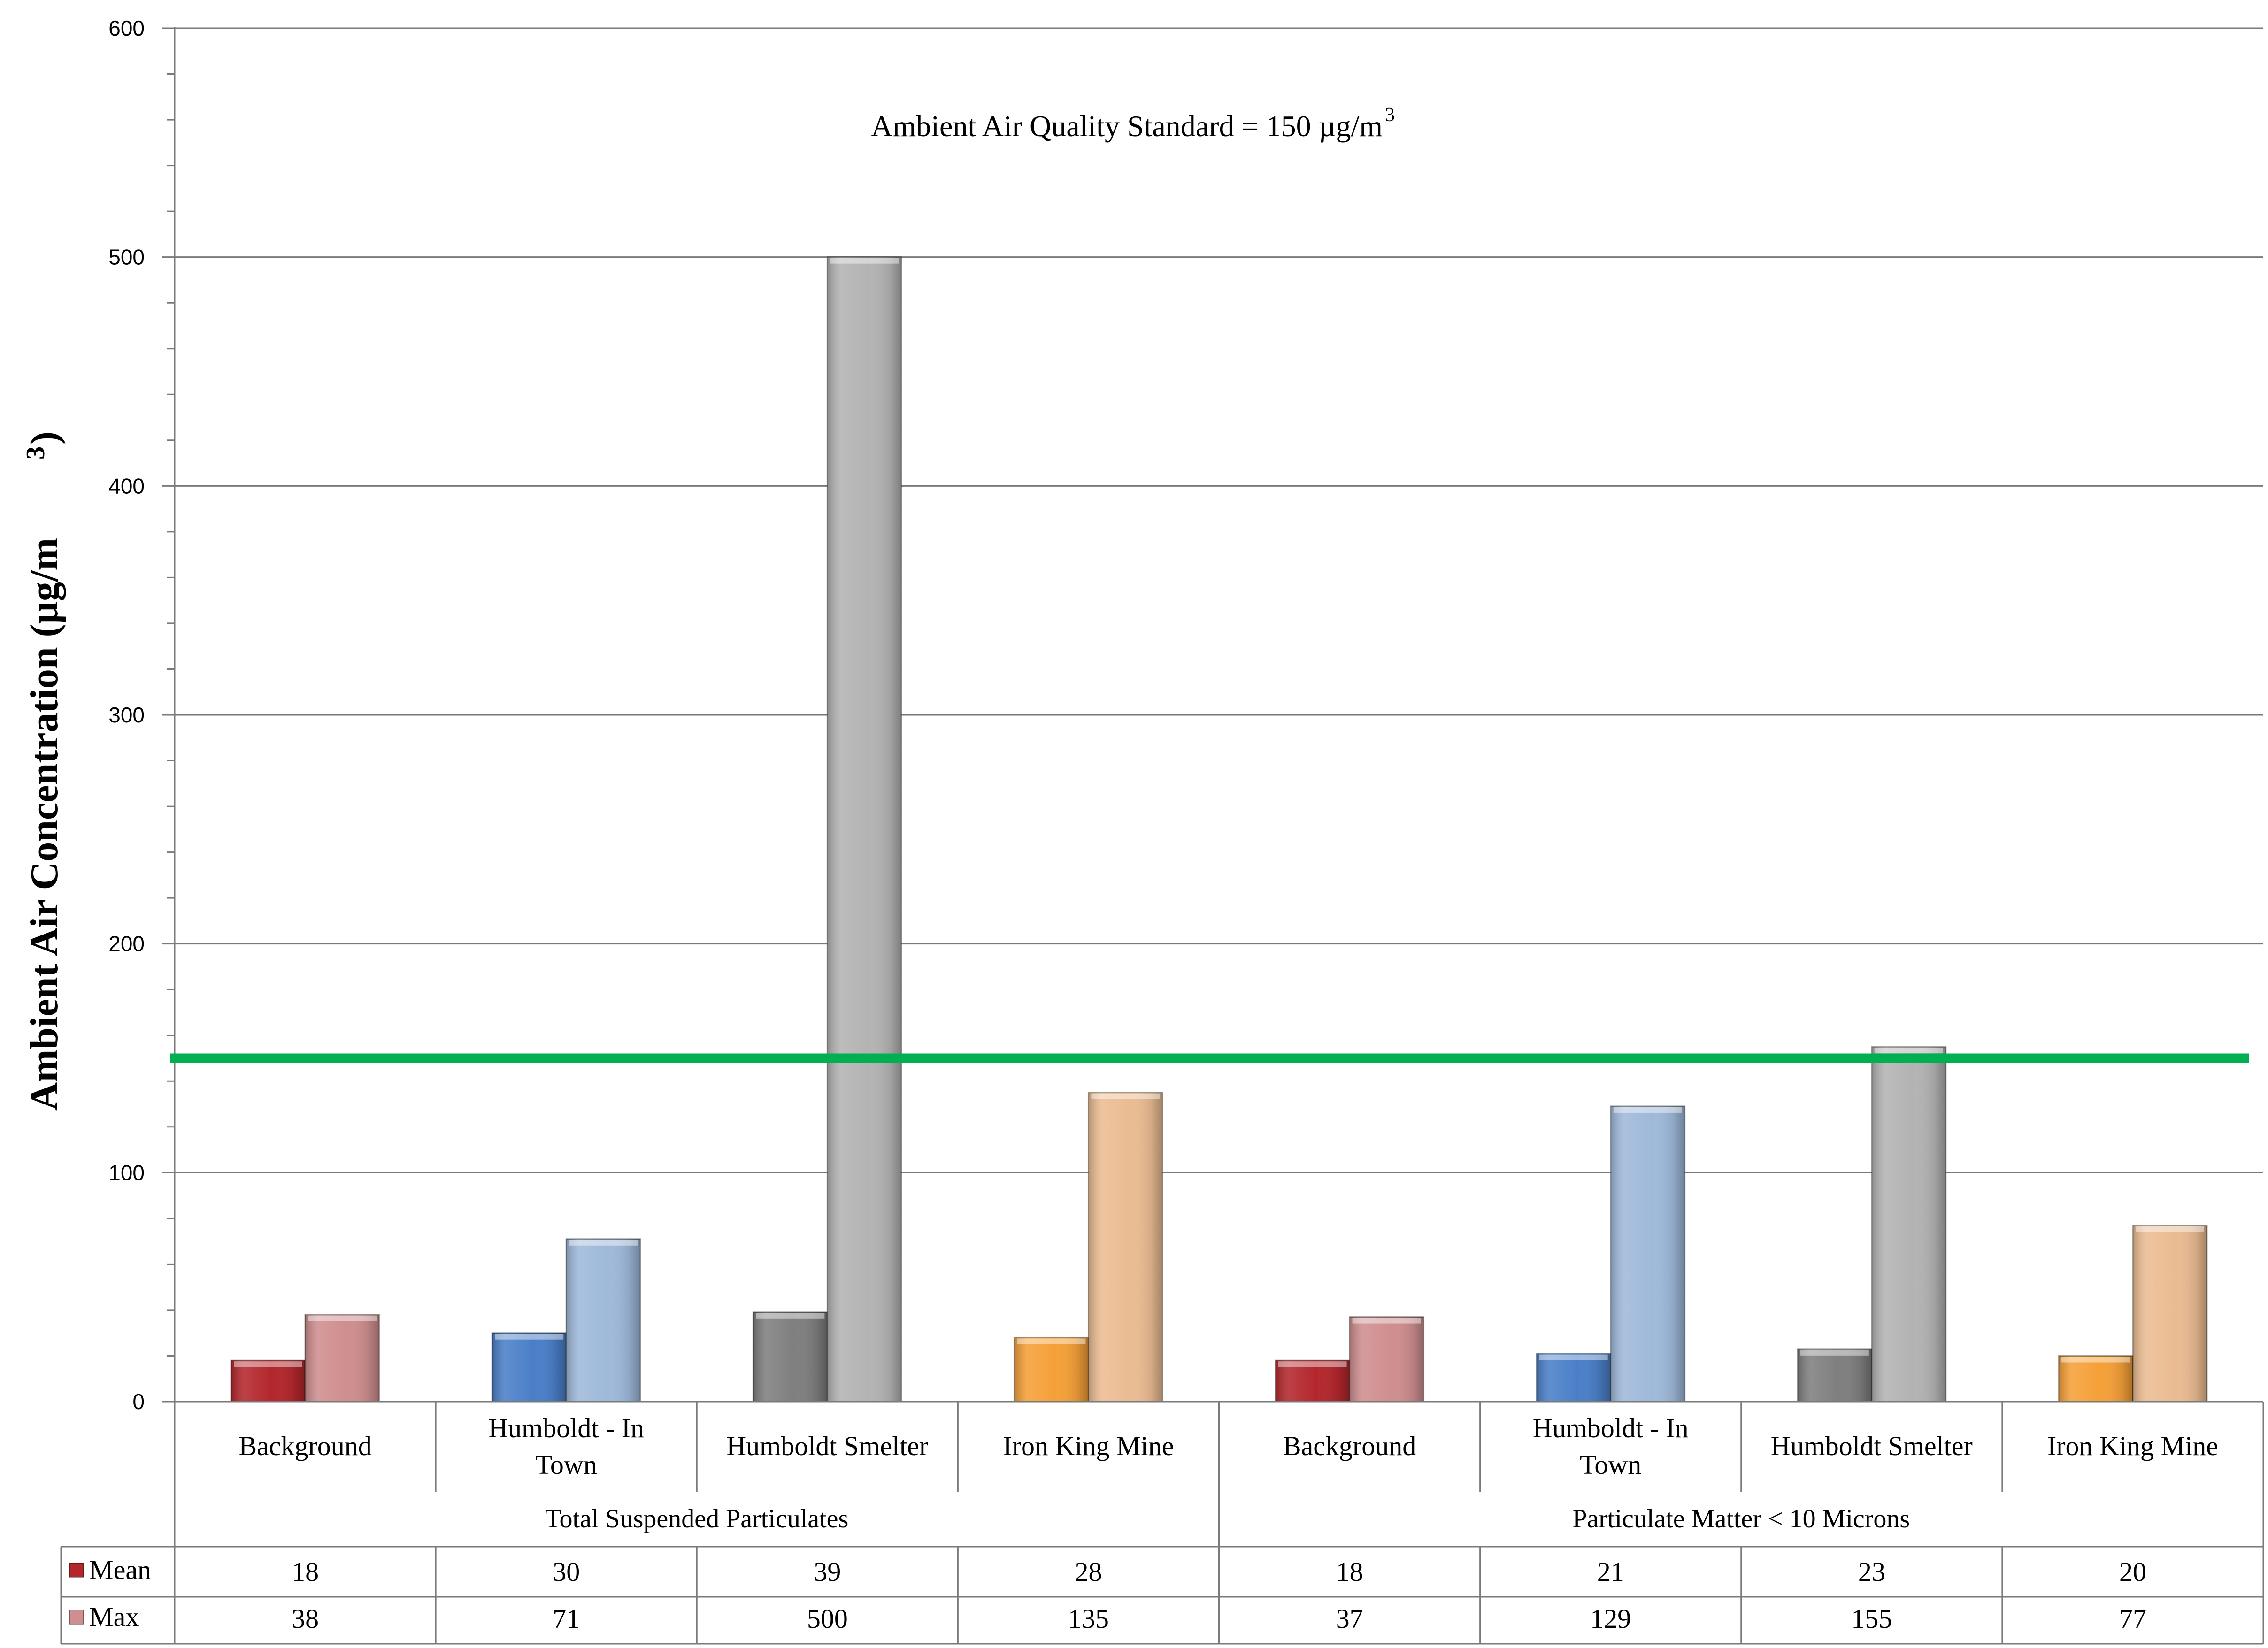 This screenshot has height=1648, width=2268. What do you see at coordinates (126, 486) in the screenshot?
I see `y-tick-label: 400` at bounding box center [126, 486].